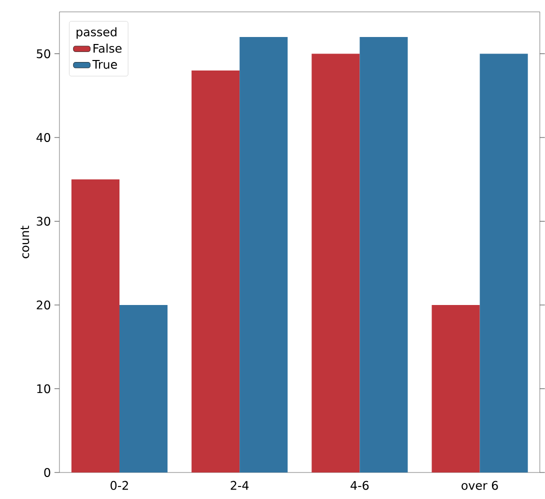 The height and width of the screenshot is (499, 545). What do you see at coordinates (43, 389) in the screenshot?
I see `y-tick-label: 10` at bounding box center [43, 389].